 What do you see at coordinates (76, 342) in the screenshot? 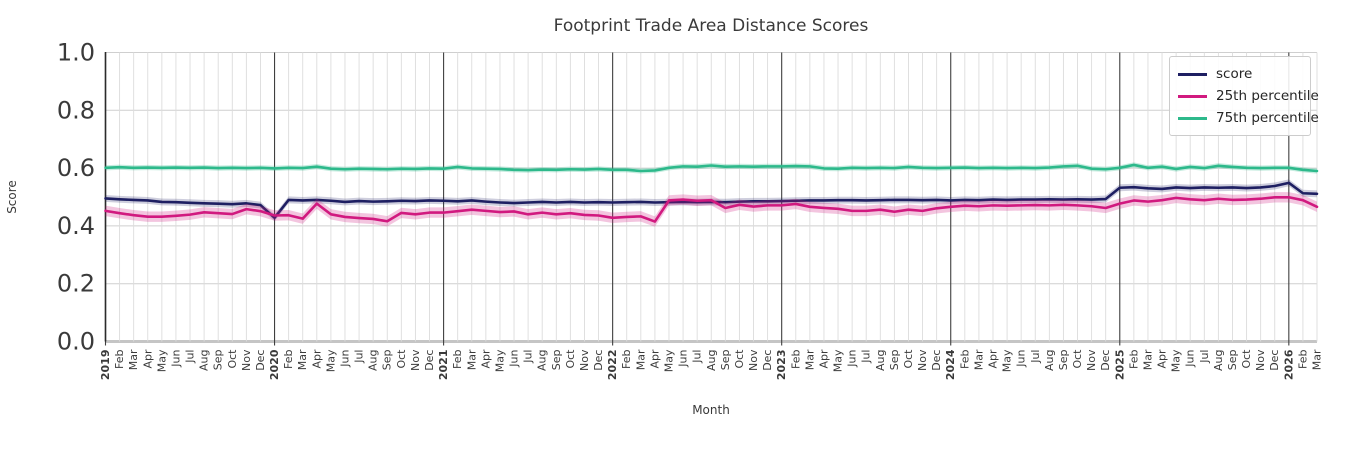
I see `y-tick-label: 0.0` at bounding box center [76, 342].